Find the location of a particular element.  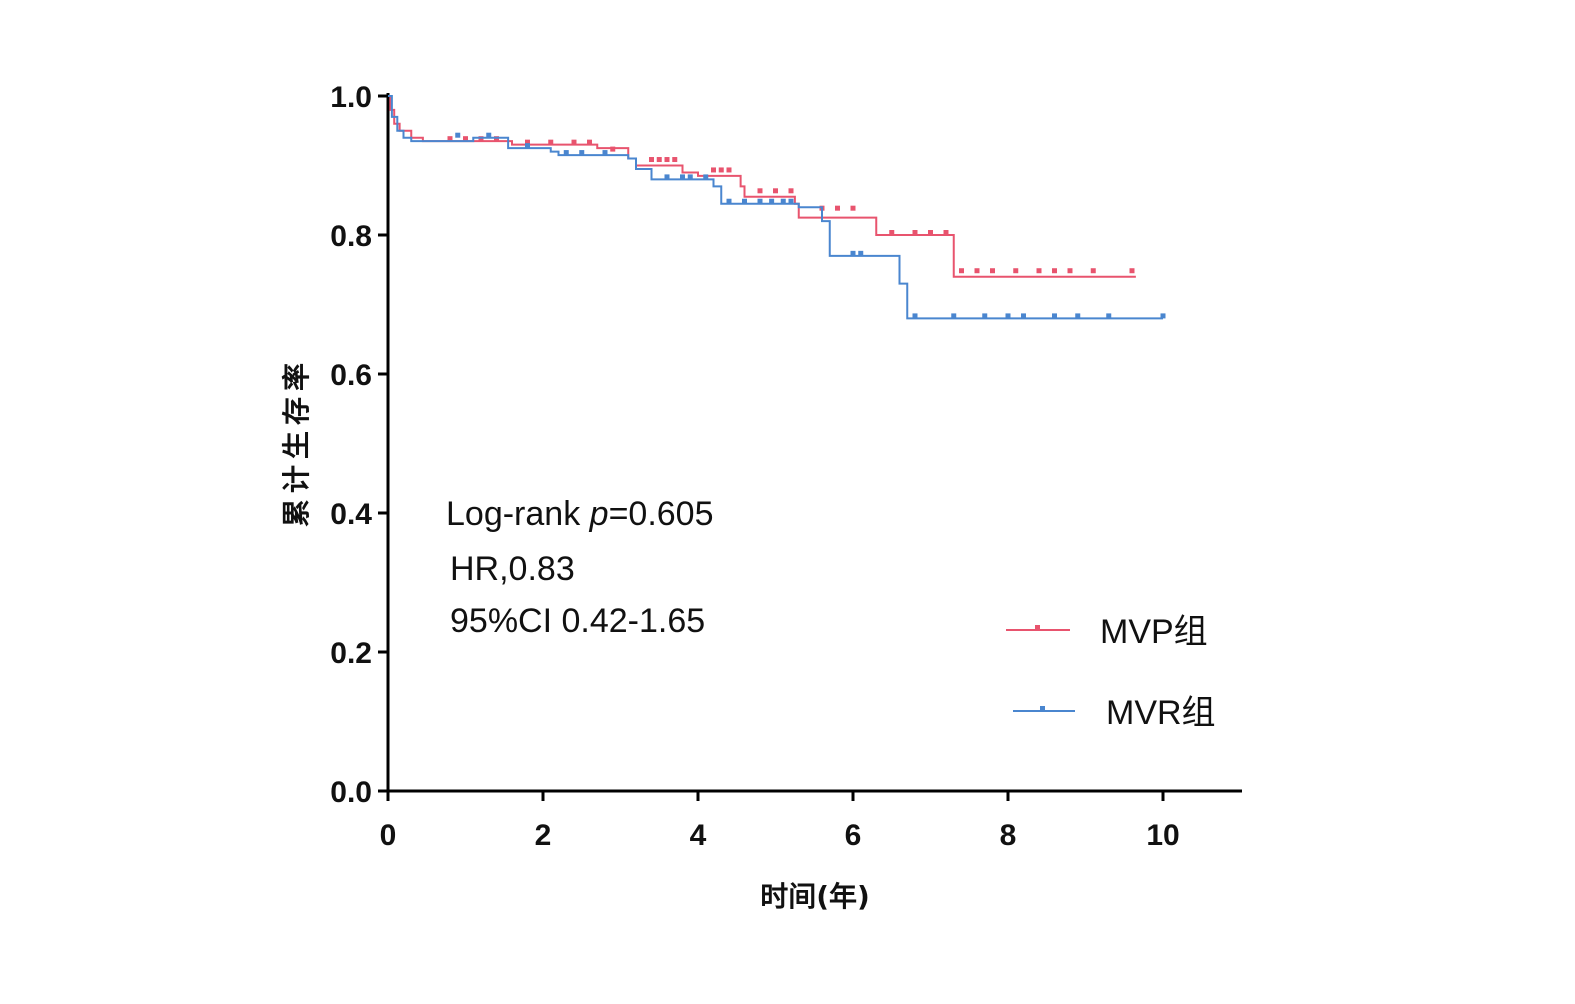

y-tick-label: 1.0 is located at coordinates (351, 97).